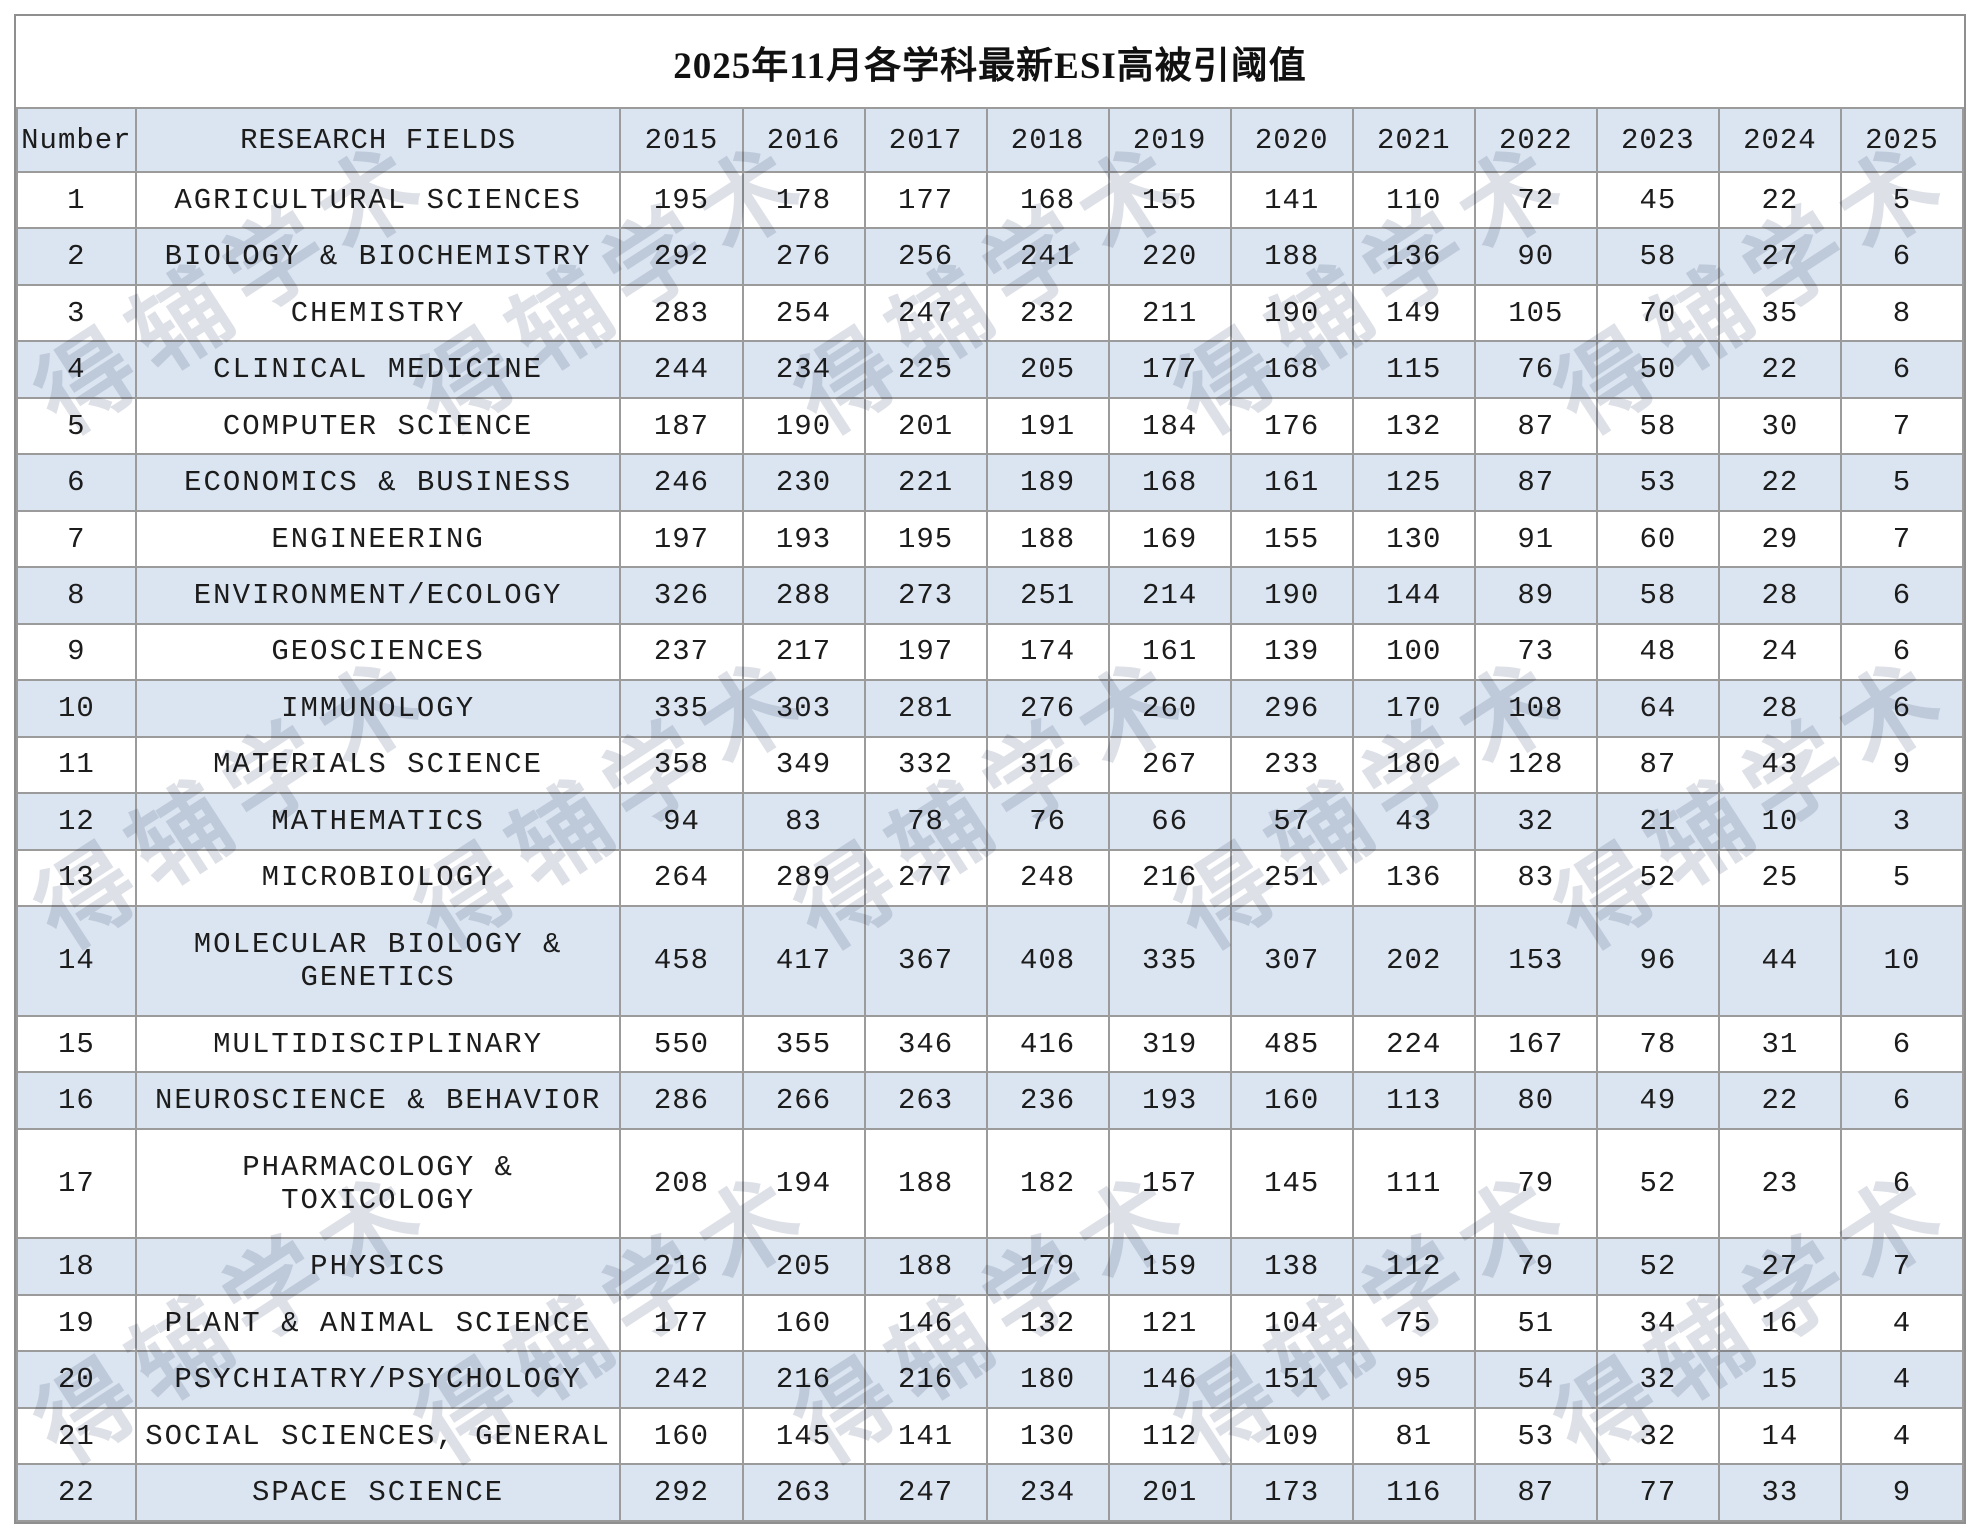 The height and width of the screenshot is (1534, 1980). Describe the element at coordinates (1047, 426) in the screenshot. I see `threshold-value-2018: 191` at that location.